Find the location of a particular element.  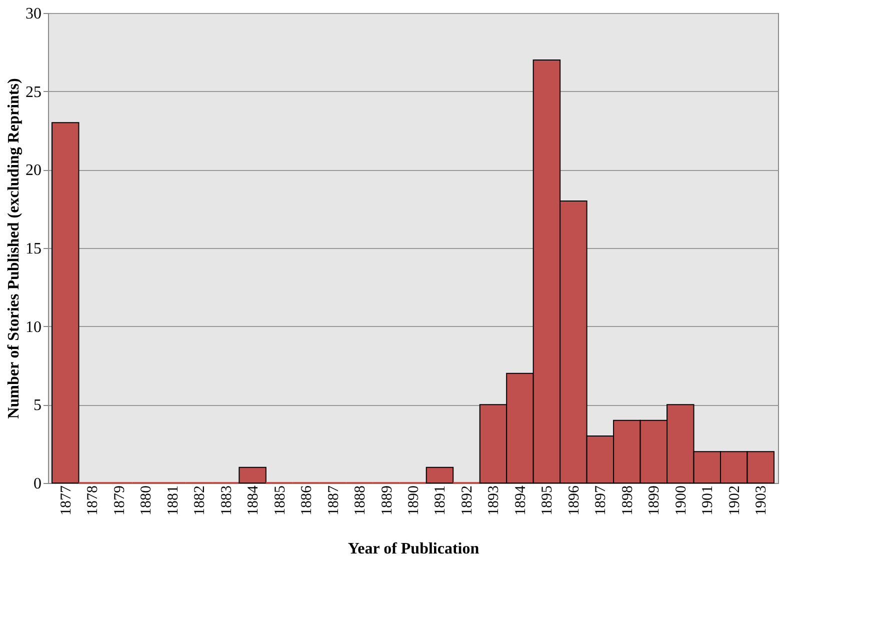

x-tick-label: 1890 is located at coordinates (414, 501).